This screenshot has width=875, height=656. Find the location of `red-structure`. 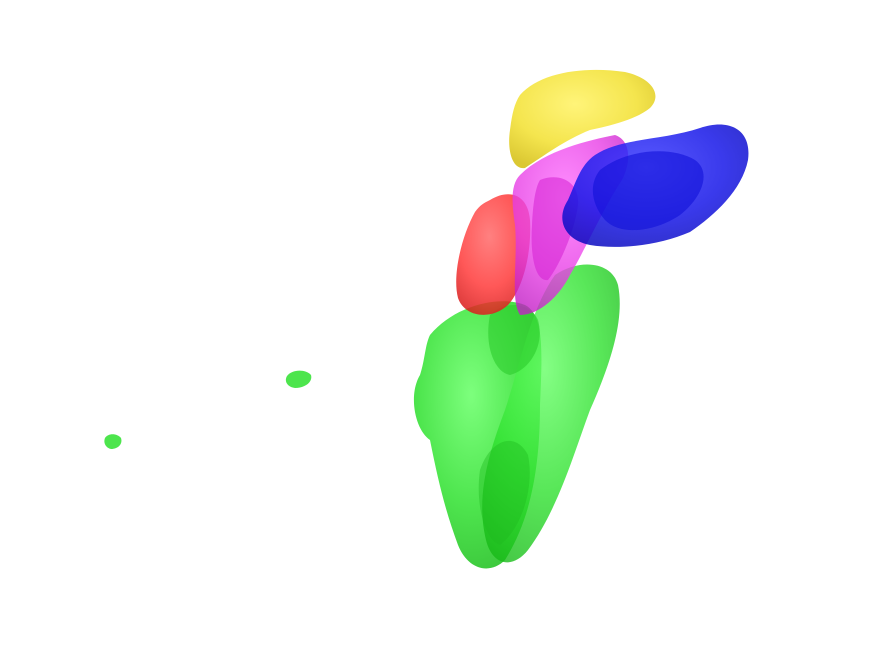

red-structure is located at coordinates (493, 254).